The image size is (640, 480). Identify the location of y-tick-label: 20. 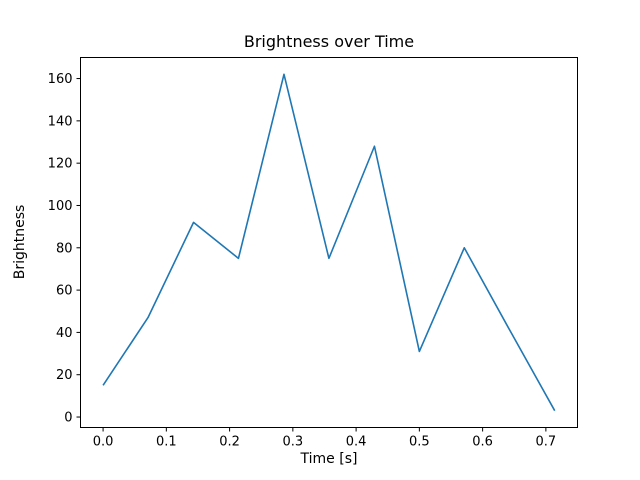
(64, 375).